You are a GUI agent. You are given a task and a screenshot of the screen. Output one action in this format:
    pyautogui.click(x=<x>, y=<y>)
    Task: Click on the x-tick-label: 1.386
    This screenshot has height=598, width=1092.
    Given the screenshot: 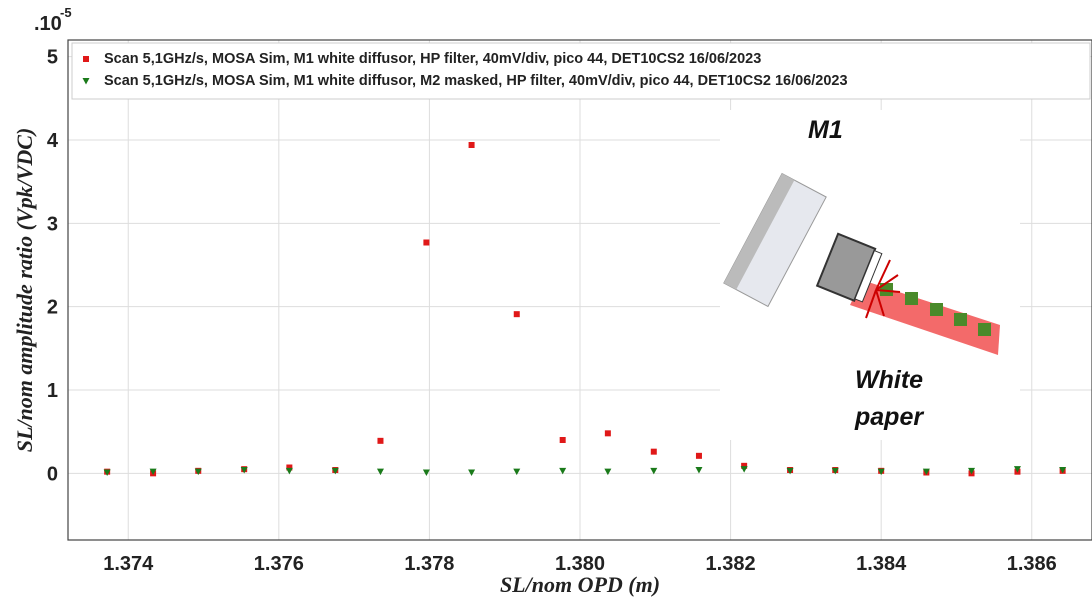 What is the action you would take?
    pyautogui.click(x=1032, y=564)
    